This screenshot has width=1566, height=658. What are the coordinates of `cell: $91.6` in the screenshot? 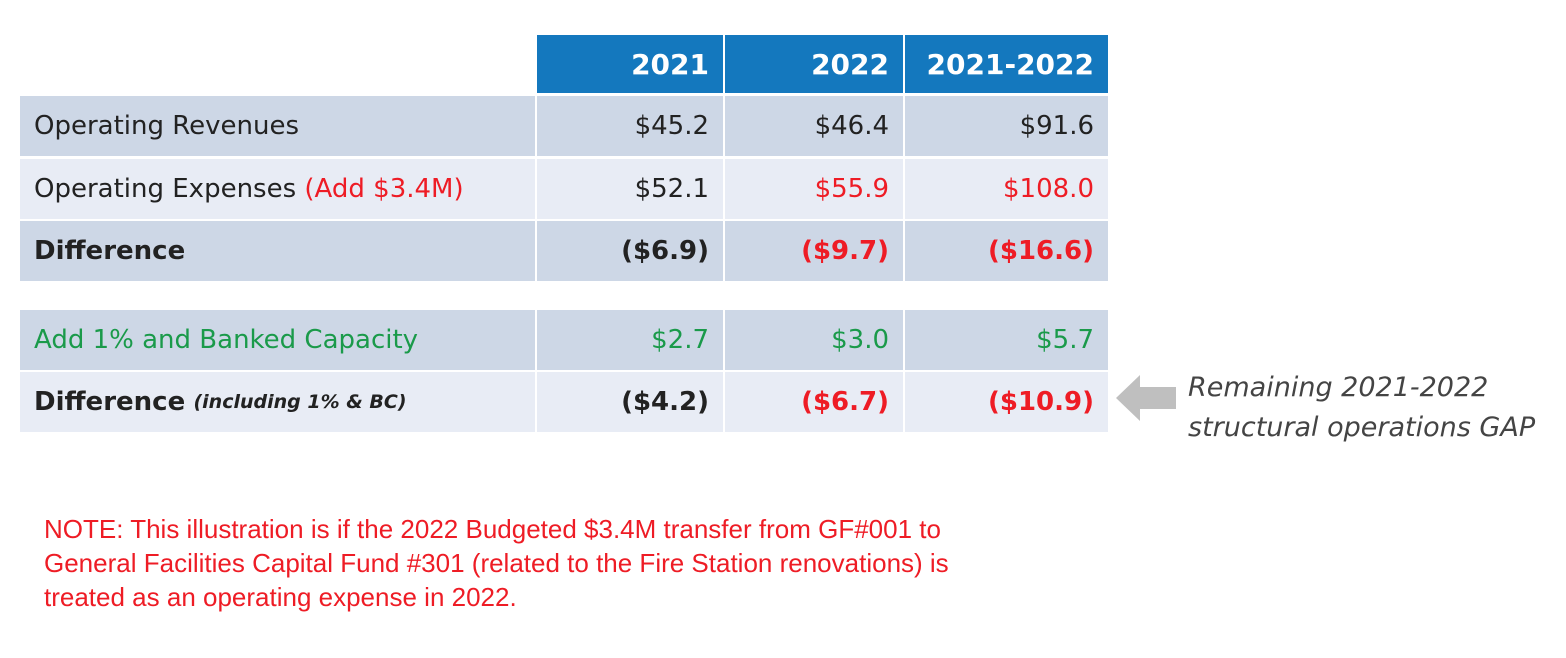 It's located at (1006, 126).